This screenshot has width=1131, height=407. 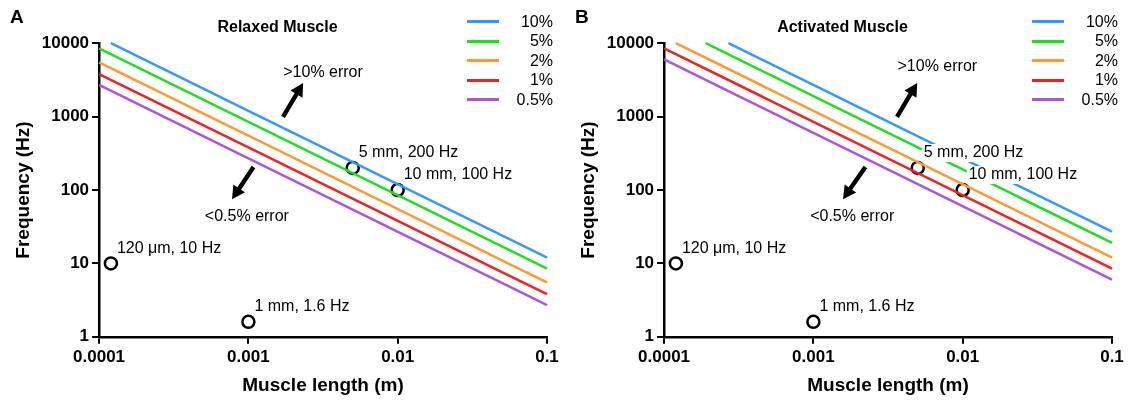 I want to click on text: A, so click(x=17, y=17).